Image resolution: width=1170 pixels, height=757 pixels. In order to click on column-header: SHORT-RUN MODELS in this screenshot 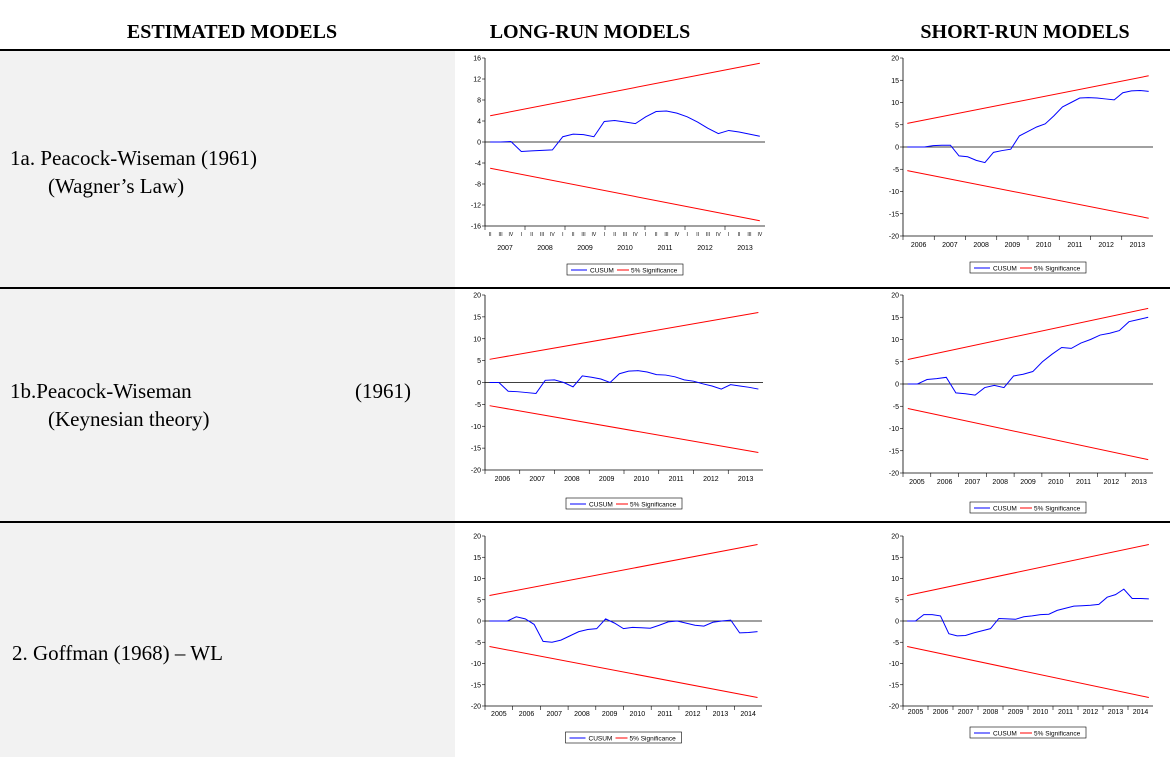, I will do `click(1024, 32)`.